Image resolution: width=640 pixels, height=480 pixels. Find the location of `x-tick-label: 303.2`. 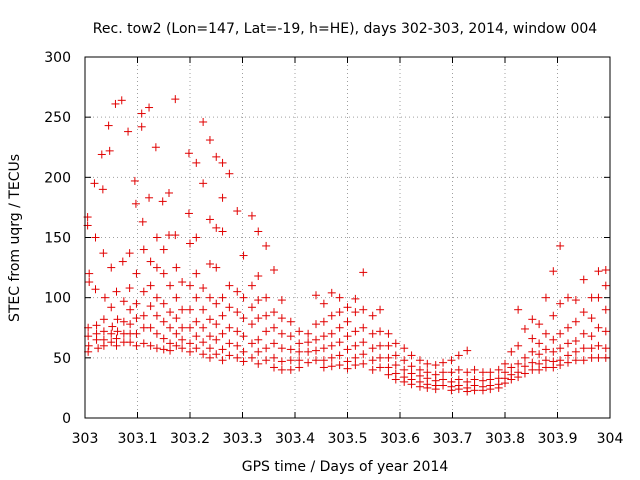

x-tick-label: 303.2 is located at coordinates (190, 439).